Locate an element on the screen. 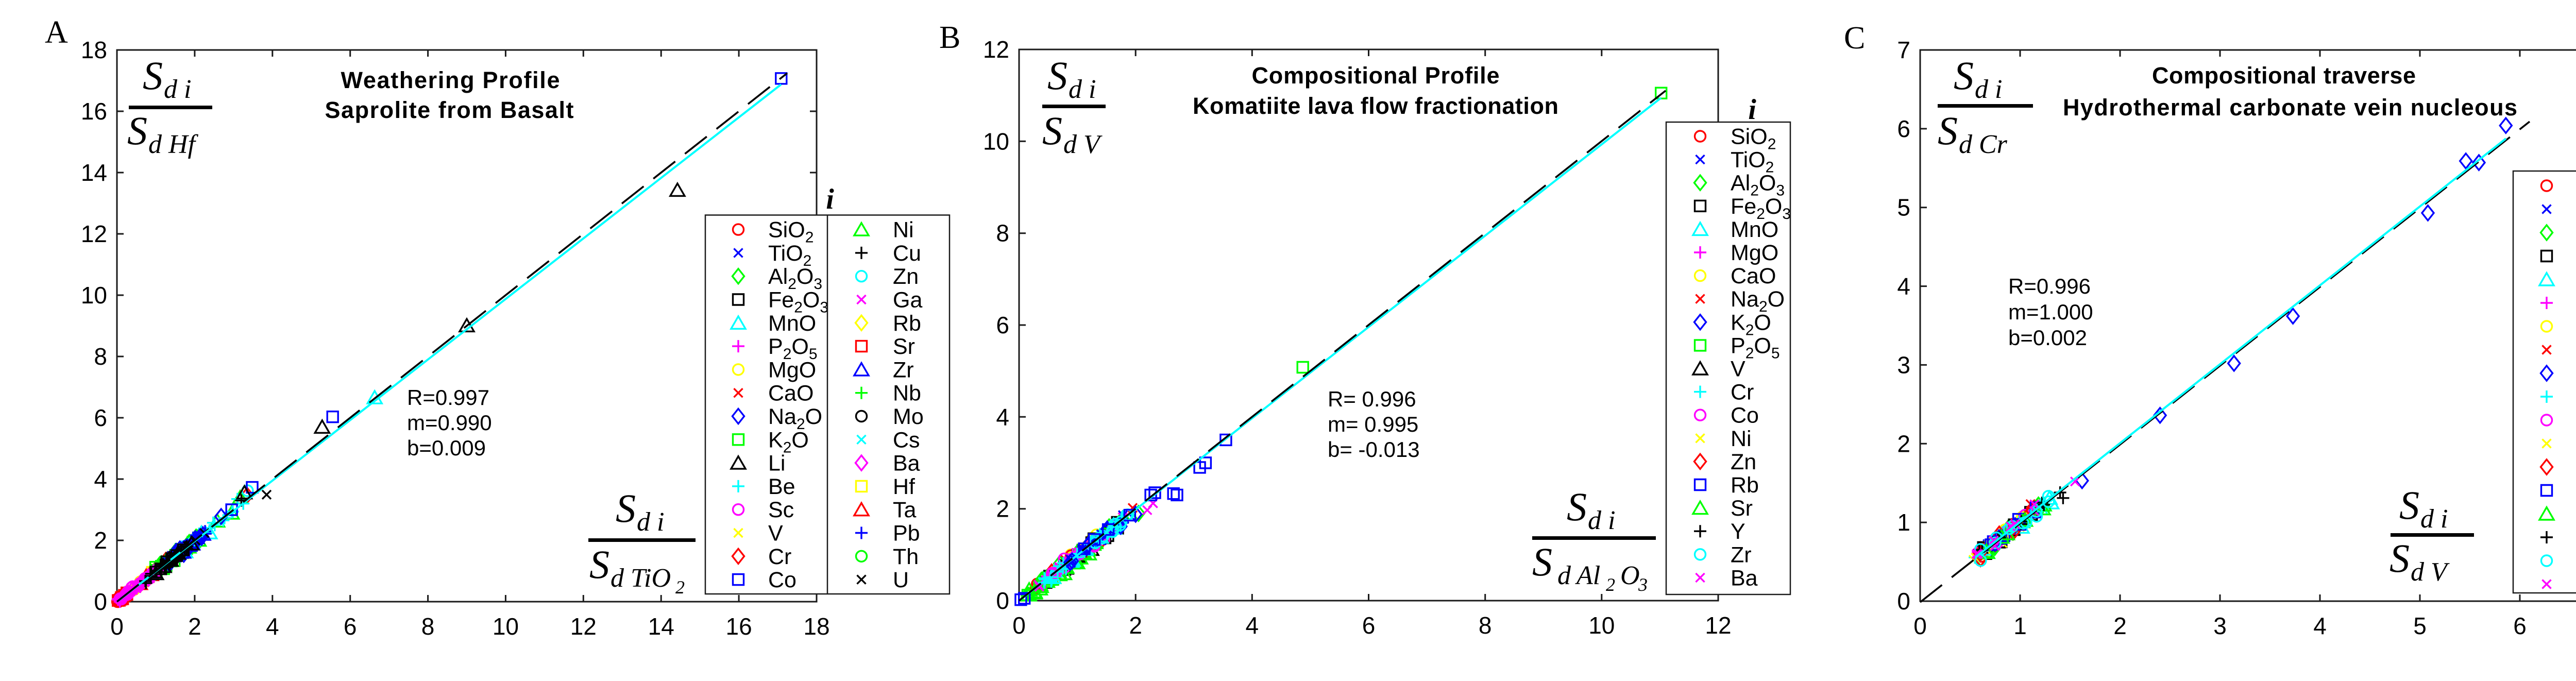 The width and height of the screenshot is (2576, 681). svg-text: Fe2O3 is located at coordinates (1761, 209).